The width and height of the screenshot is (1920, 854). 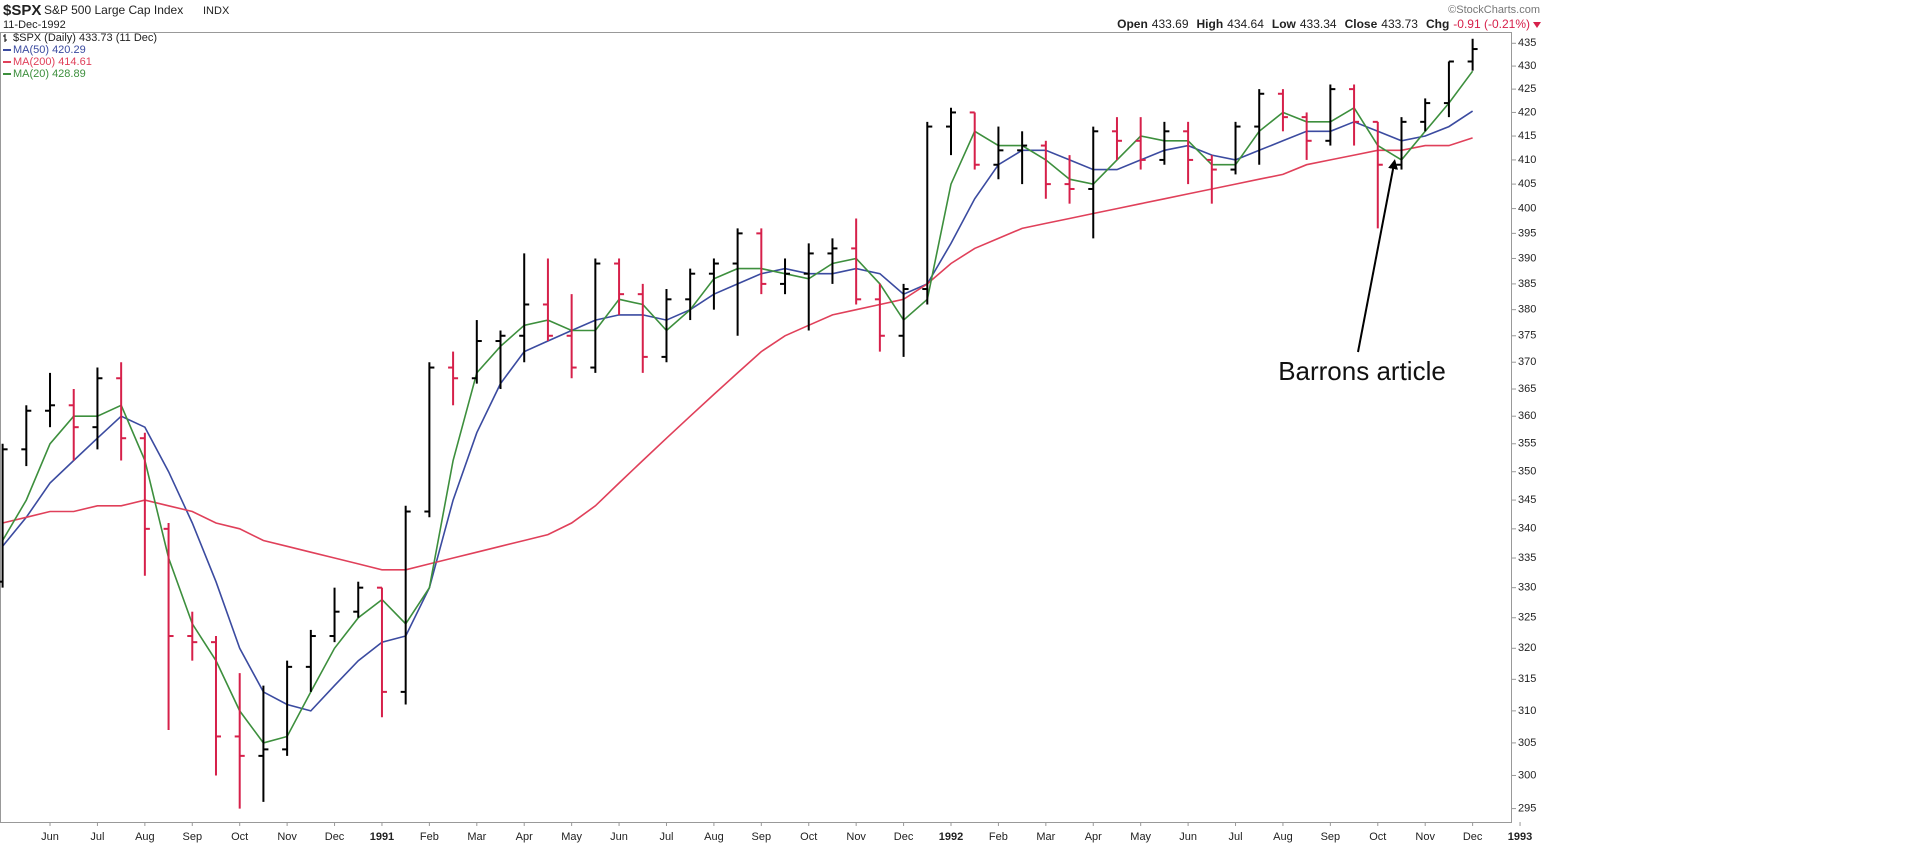 What do you see at coordinates (1527, 184) in the screenshot?
I see `y-tick-label: 405` at bounding box center [1527, 184].